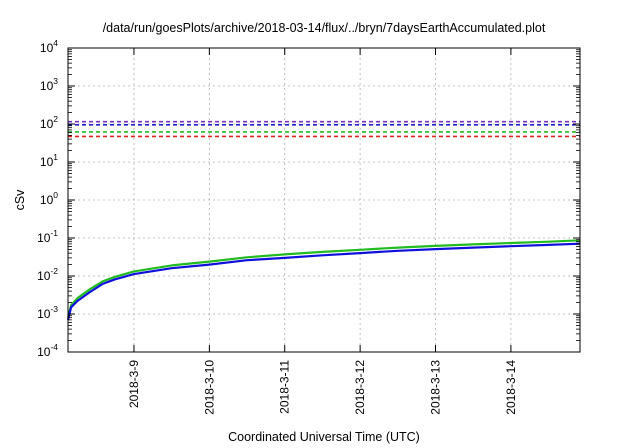  I want to click on series-lines, so click(323, 280).